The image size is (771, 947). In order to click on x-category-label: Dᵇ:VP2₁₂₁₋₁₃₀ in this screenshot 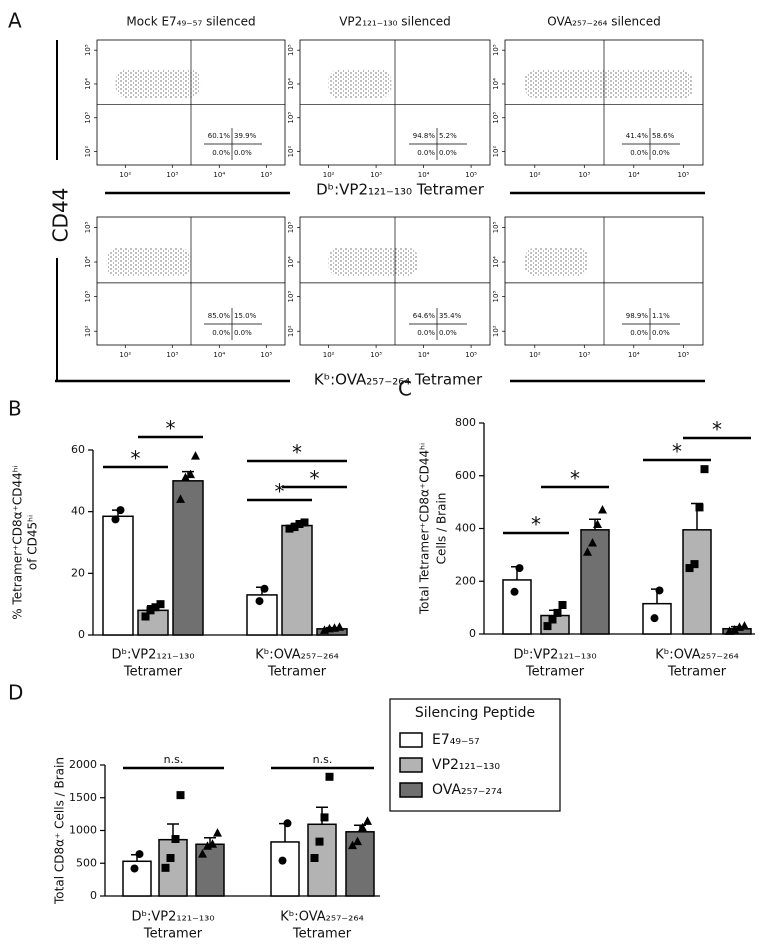, I will do `click(152, 655)`.